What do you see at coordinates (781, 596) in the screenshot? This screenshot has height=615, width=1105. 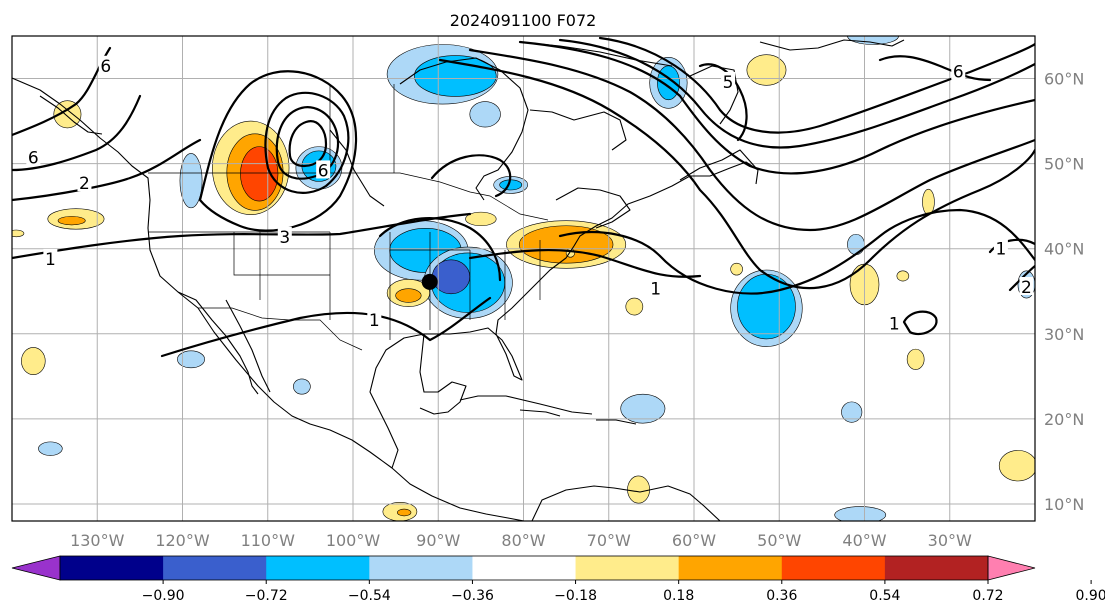 I see `colorbar-tick-label: 0.36` at bounding box center [781, 596].